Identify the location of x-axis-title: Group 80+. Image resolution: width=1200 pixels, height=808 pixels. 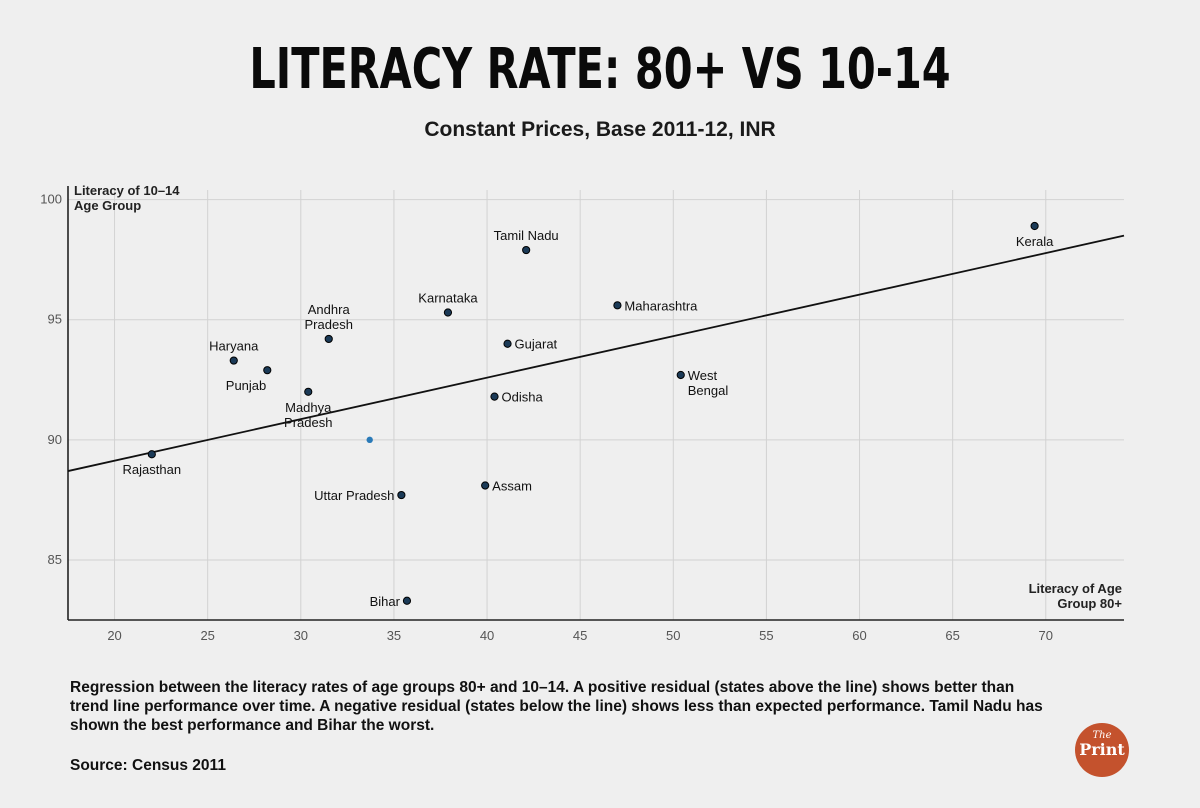
(1089, 603).